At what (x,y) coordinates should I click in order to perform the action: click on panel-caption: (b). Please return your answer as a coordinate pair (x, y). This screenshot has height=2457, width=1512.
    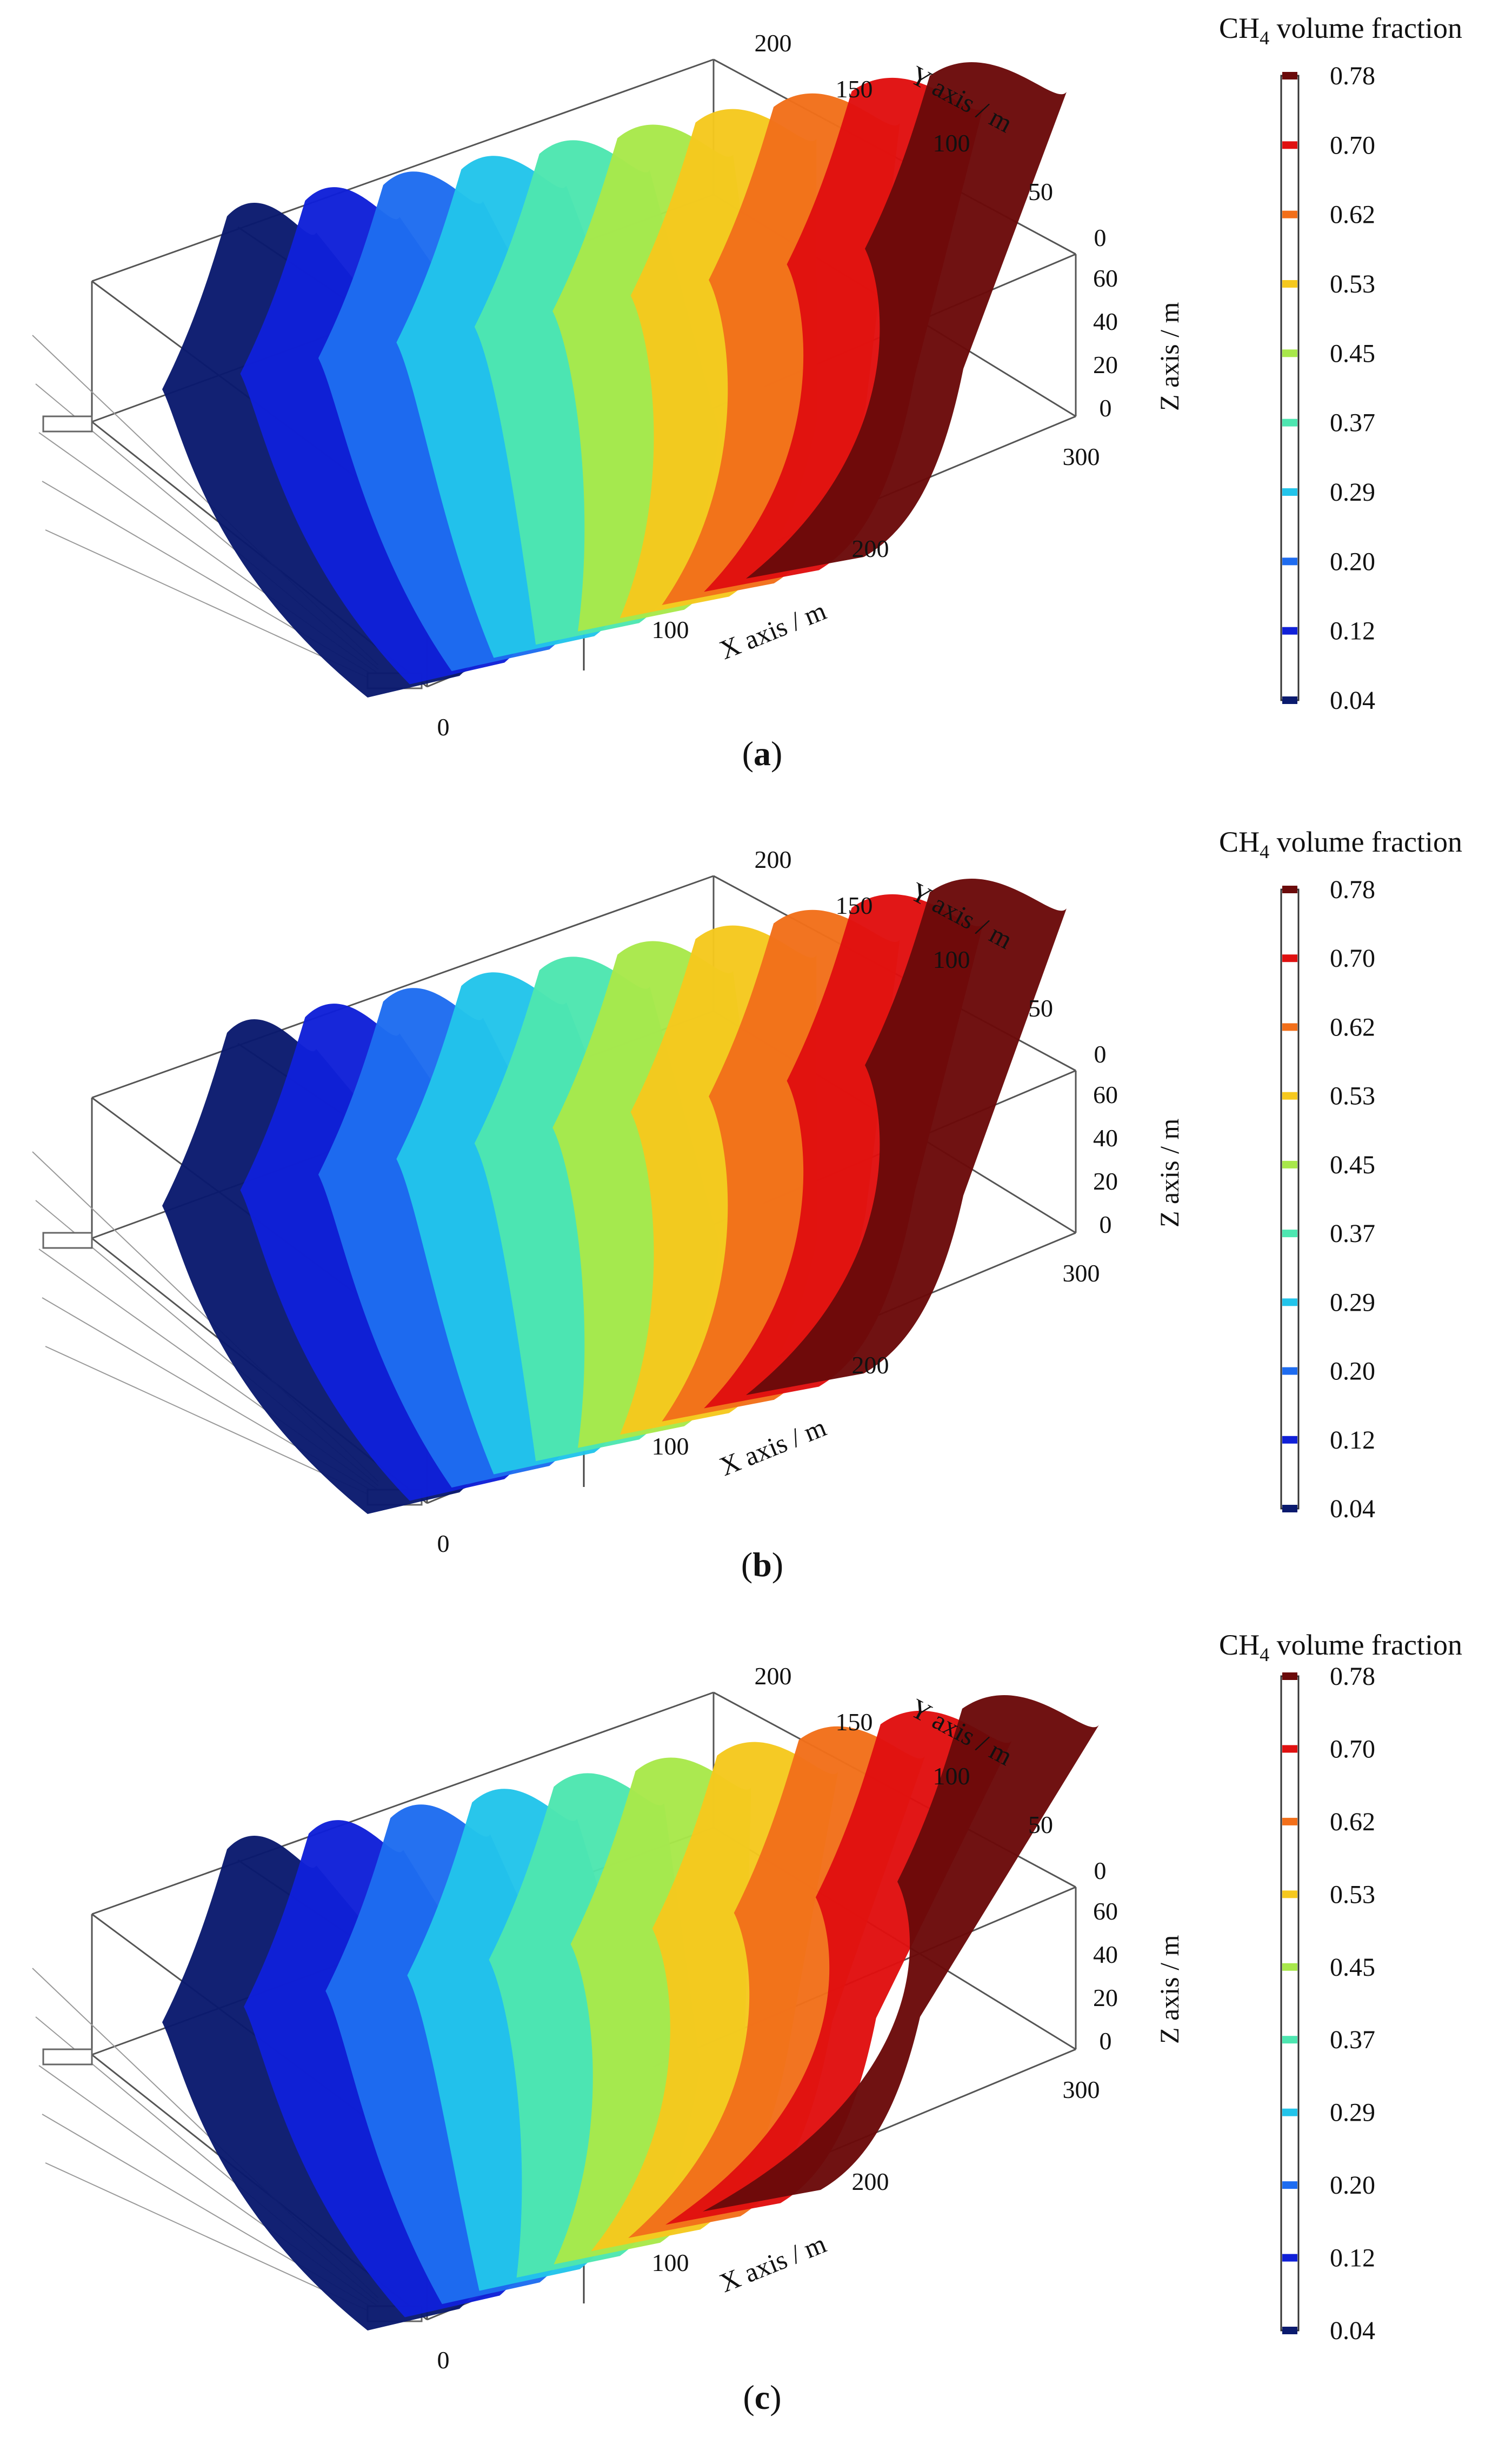
    Looking at the image, I should click on (762, 1565).